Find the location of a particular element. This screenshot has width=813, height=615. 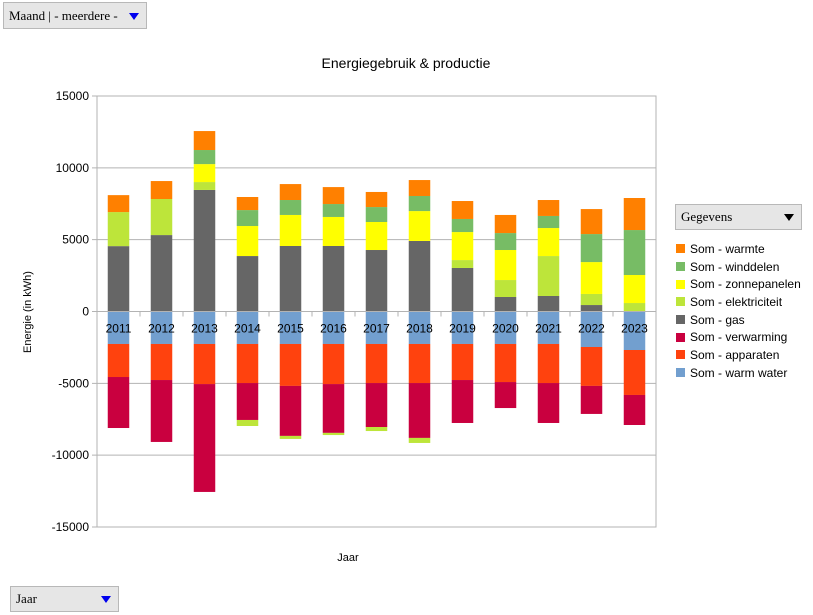

chevron-down-icon is located at coordinates (106, 599).